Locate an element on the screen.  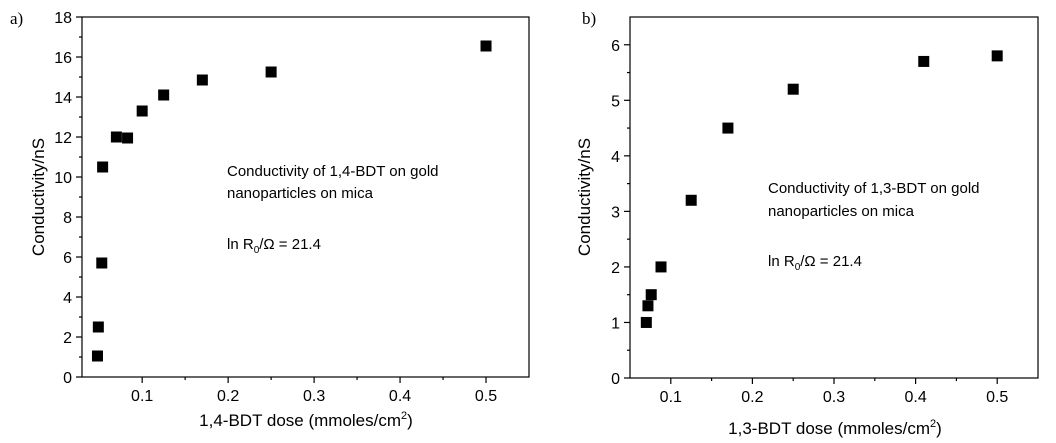
panel-b-y-tick-label: 2 is located at coordinates (615, 268).